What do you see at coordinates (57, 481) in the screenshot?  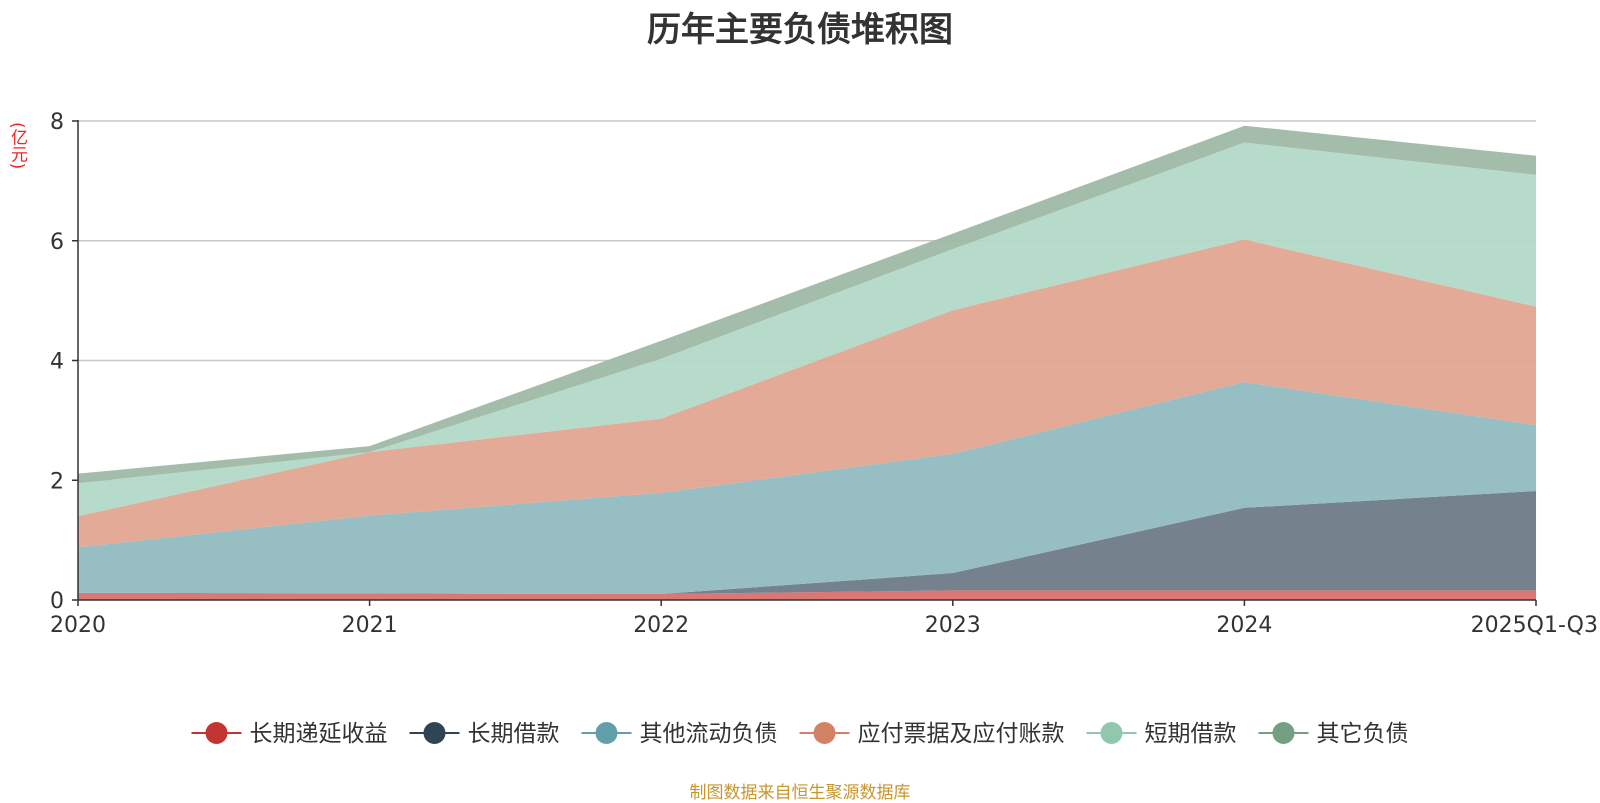 I see `y-tick-label: 2` at bounding box center [57, 481].